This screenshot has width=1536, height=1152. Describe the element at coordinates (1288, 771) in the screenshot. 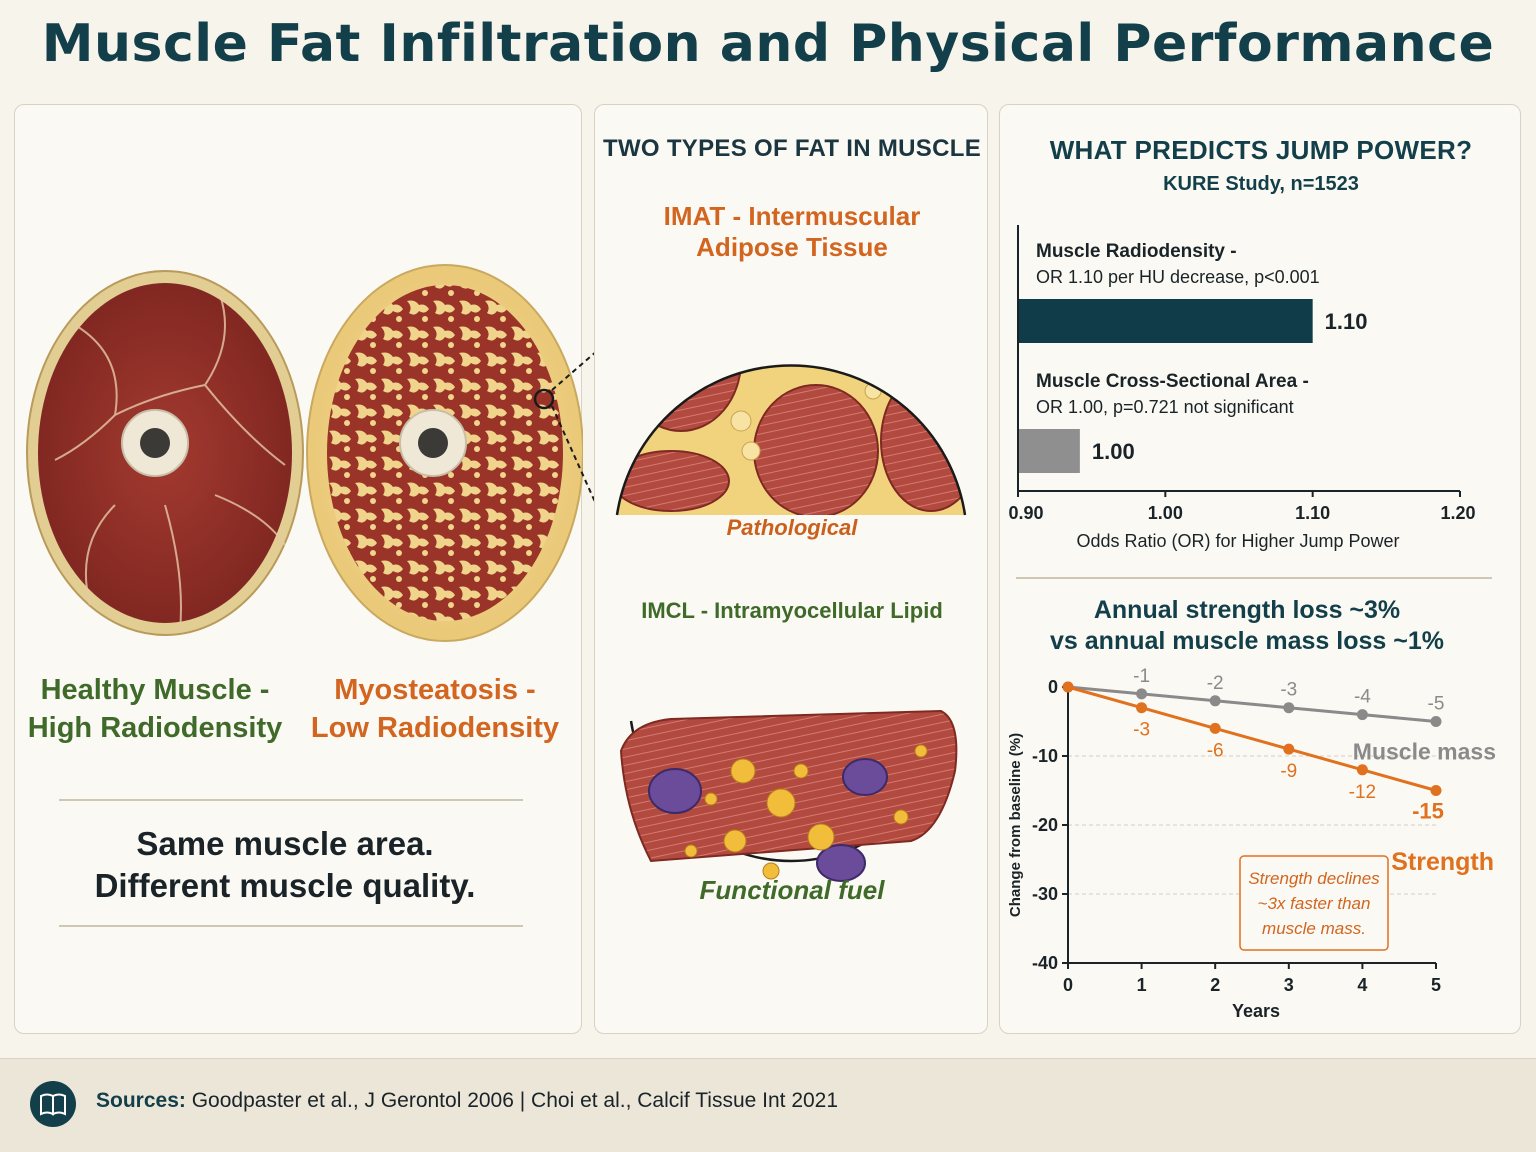

I see `data-label: -9` at that location.